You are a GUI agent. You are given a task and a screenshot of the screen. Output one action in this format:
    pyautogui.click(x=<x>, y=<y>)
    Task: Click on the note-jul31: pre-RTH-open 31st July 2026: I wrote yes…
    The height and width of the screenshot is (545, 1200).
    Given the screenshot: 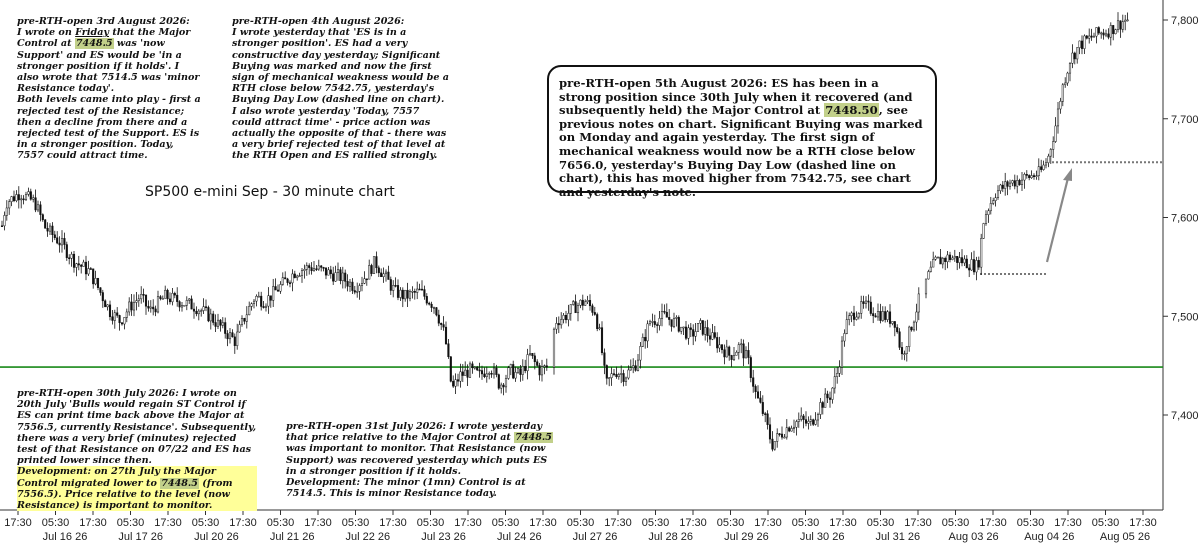 What is the action you would take?
    pyautogui.click(x=421, y=460)
    